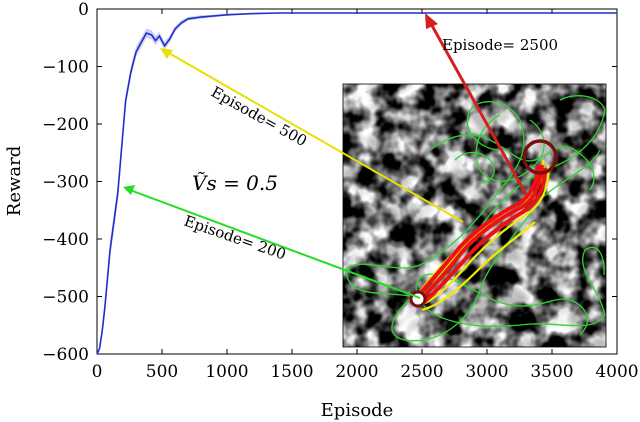 The image size is (640, 422). Describe the element at coordinates (97, 372) in the screenshot. I see `x-tick-label: 0` at that location.